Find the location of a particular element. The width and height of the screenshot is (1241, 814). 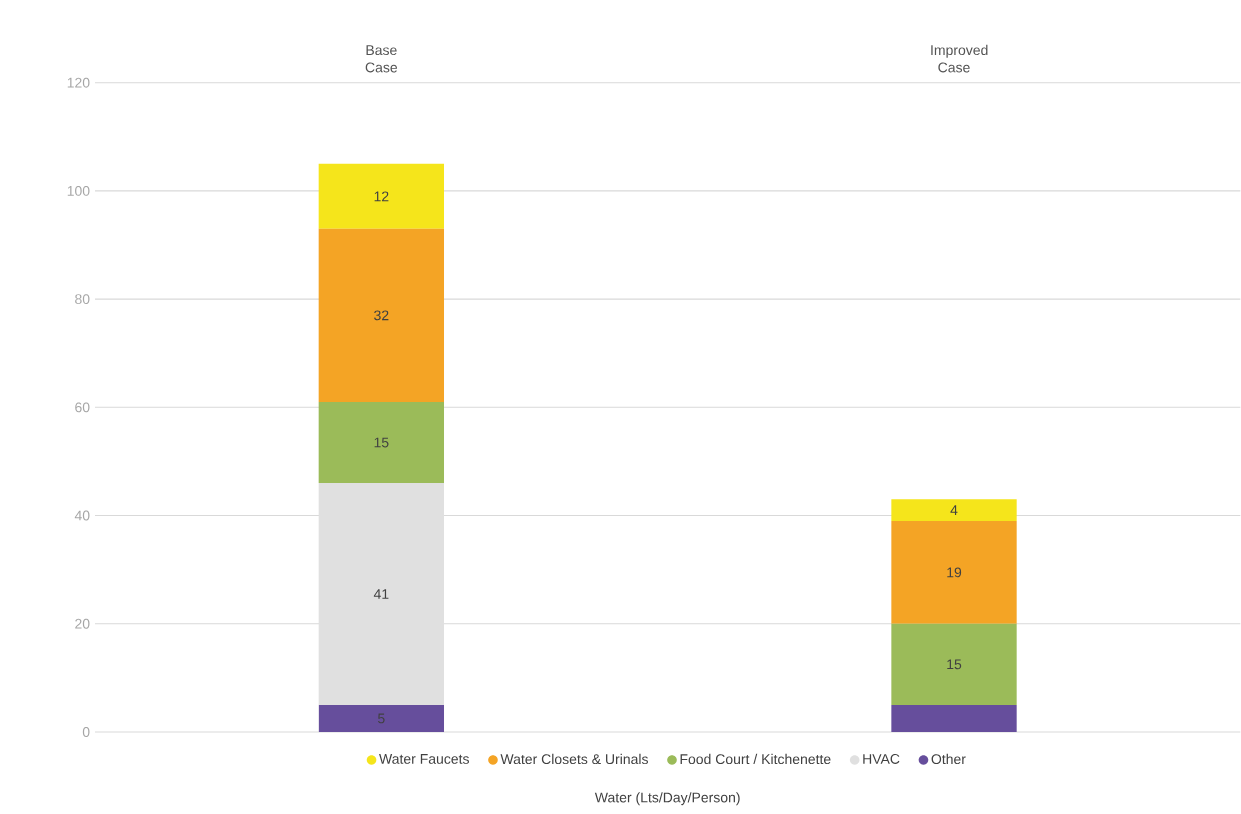

legend-label: HVAC is located at coordinates (881, 759).